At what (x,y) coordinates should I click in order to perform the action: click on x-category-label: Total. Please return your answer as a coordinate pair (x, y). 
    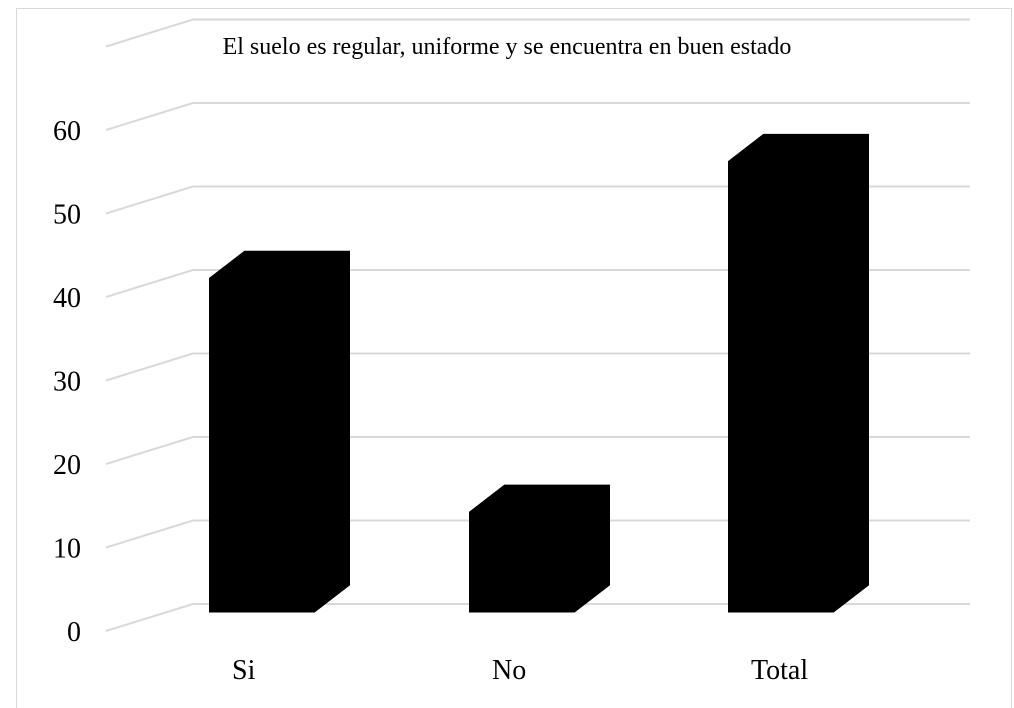
    Looking at the image, I should click on (779, 670).